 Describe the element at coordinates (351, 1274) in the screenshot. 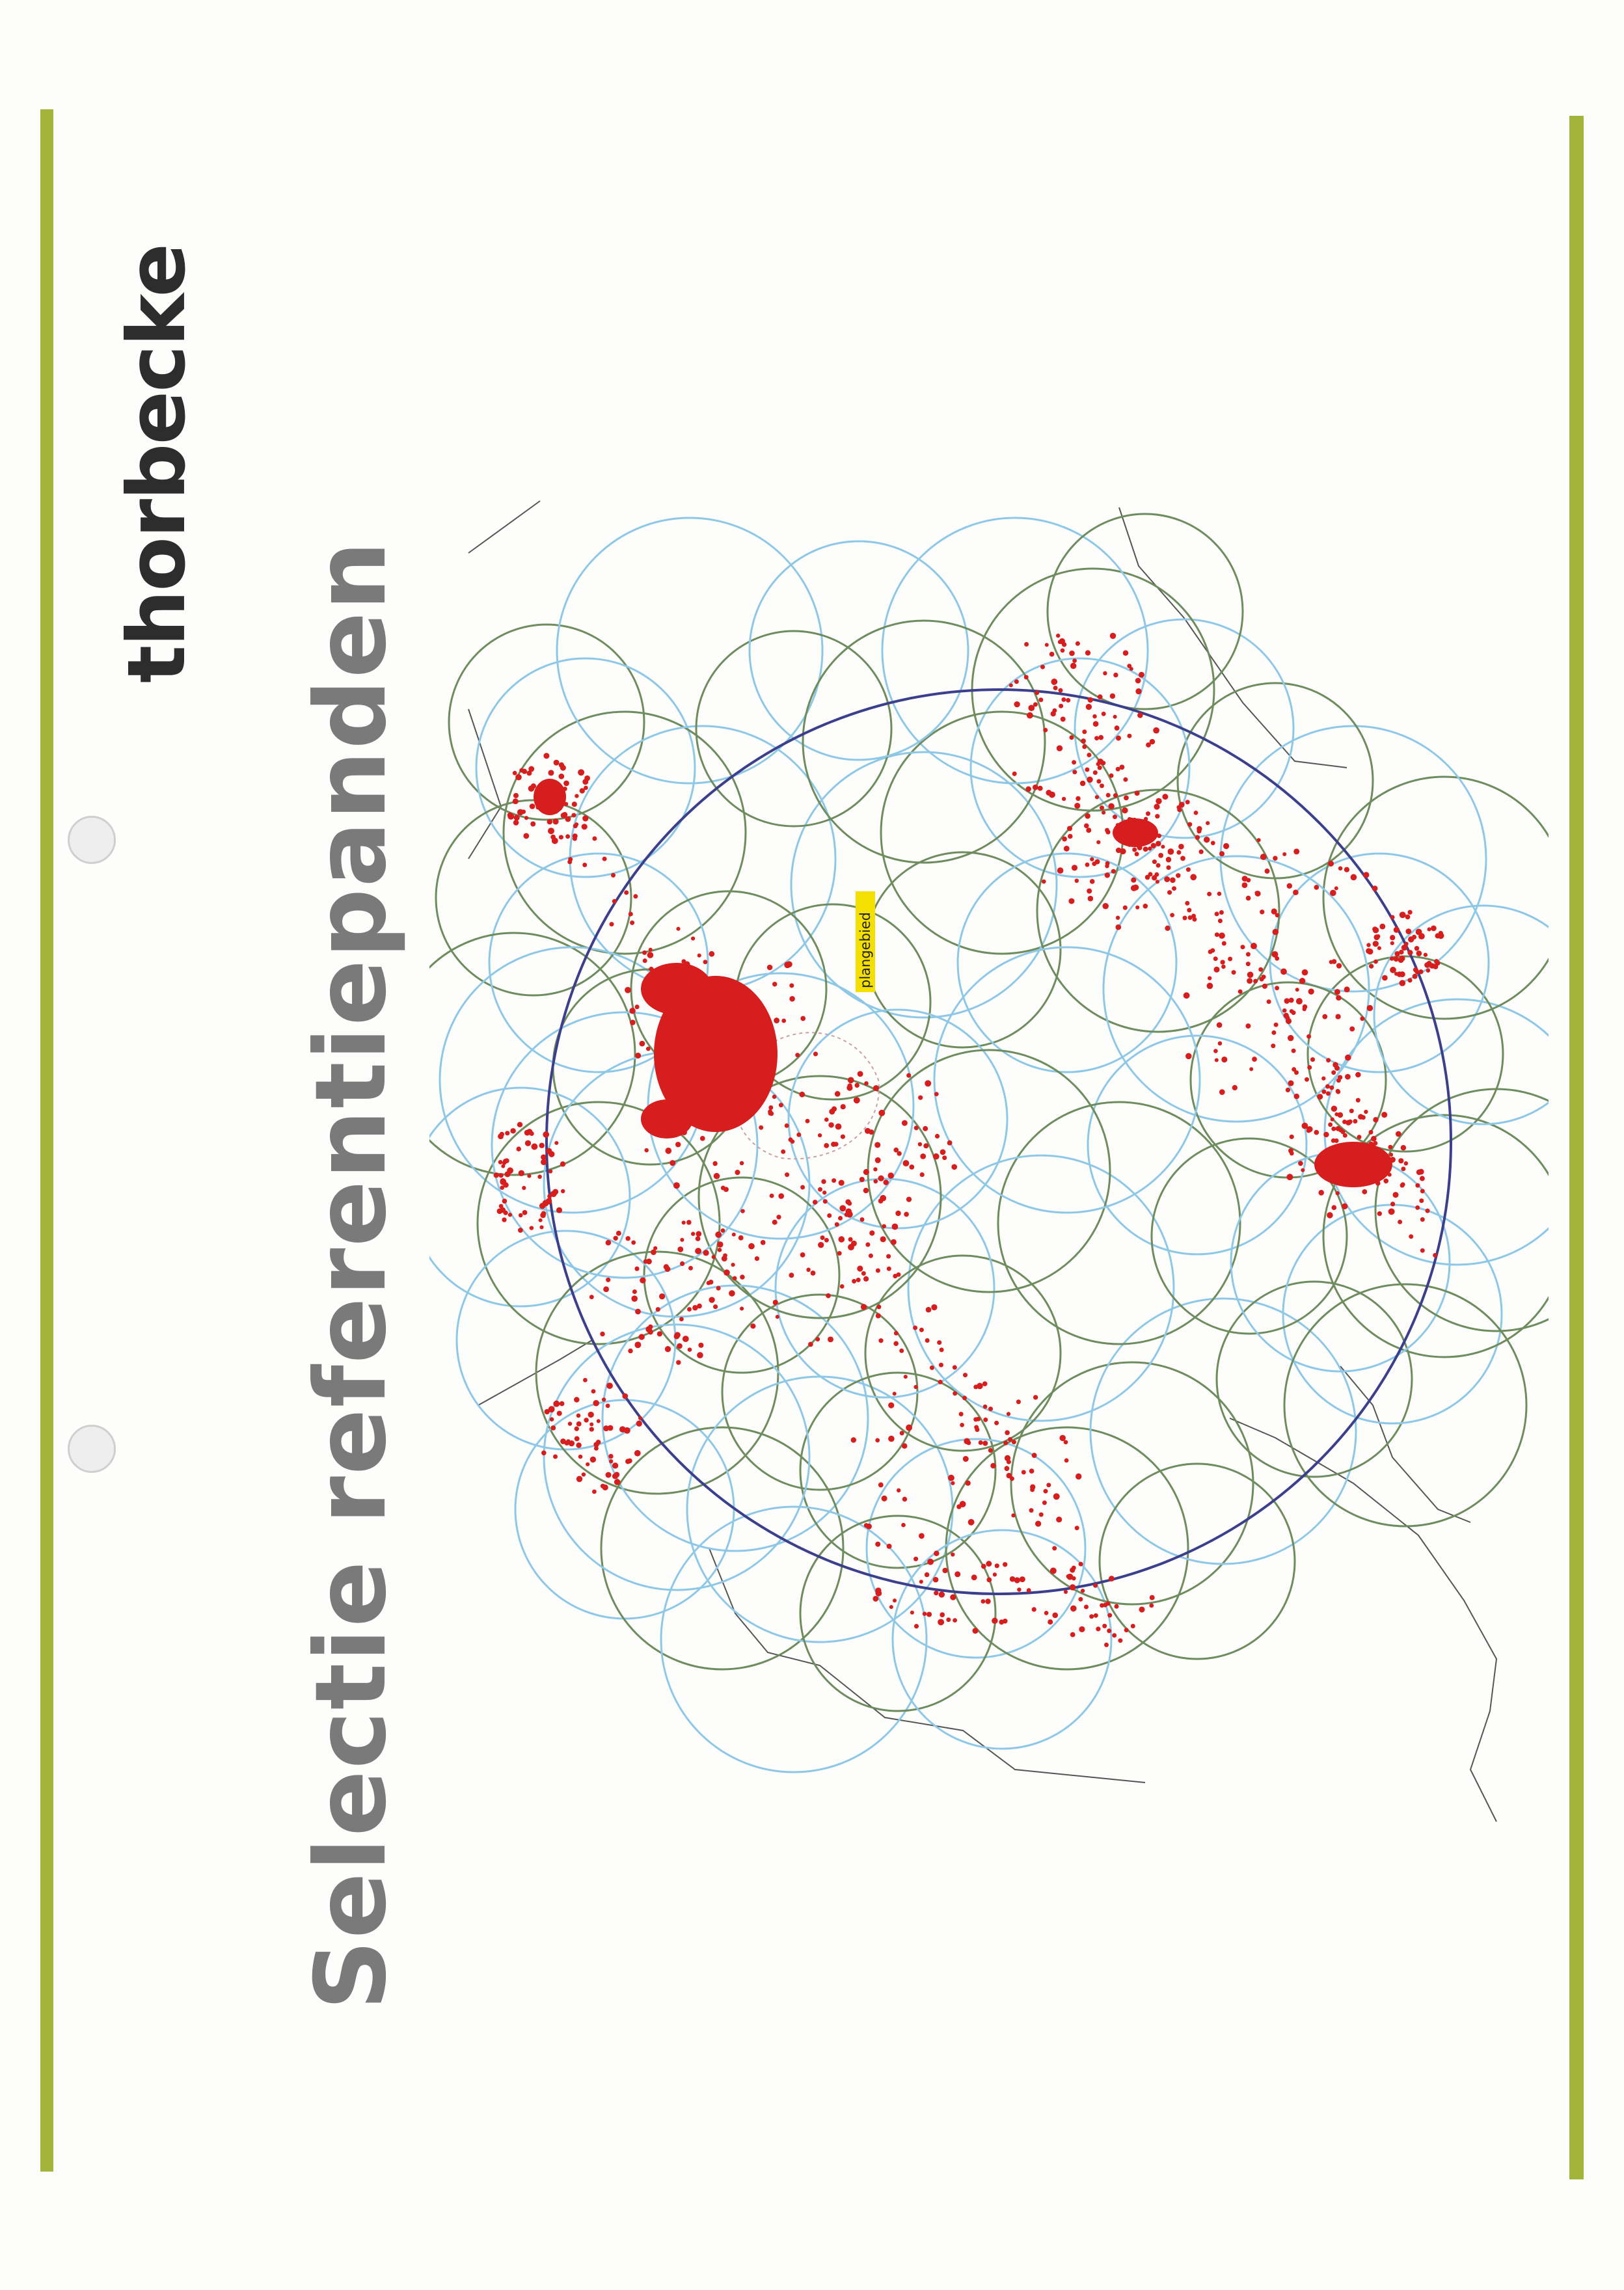

I see `page-title: Selectie referentiepanden` at that location.